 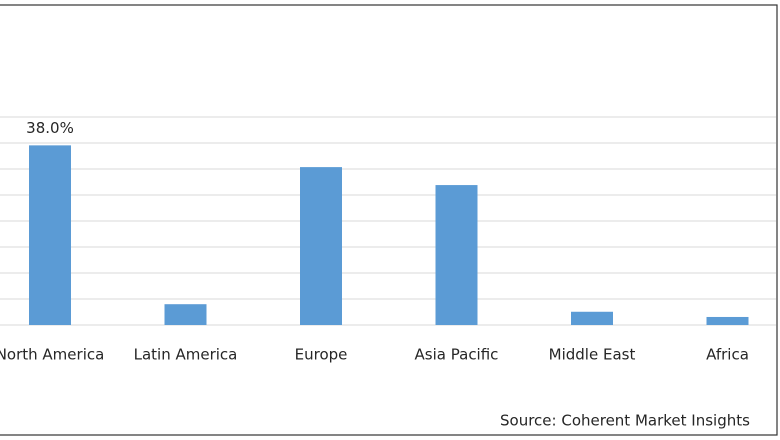 I want to click on x-tick-label: Latin America, so click(x=186, y=355).